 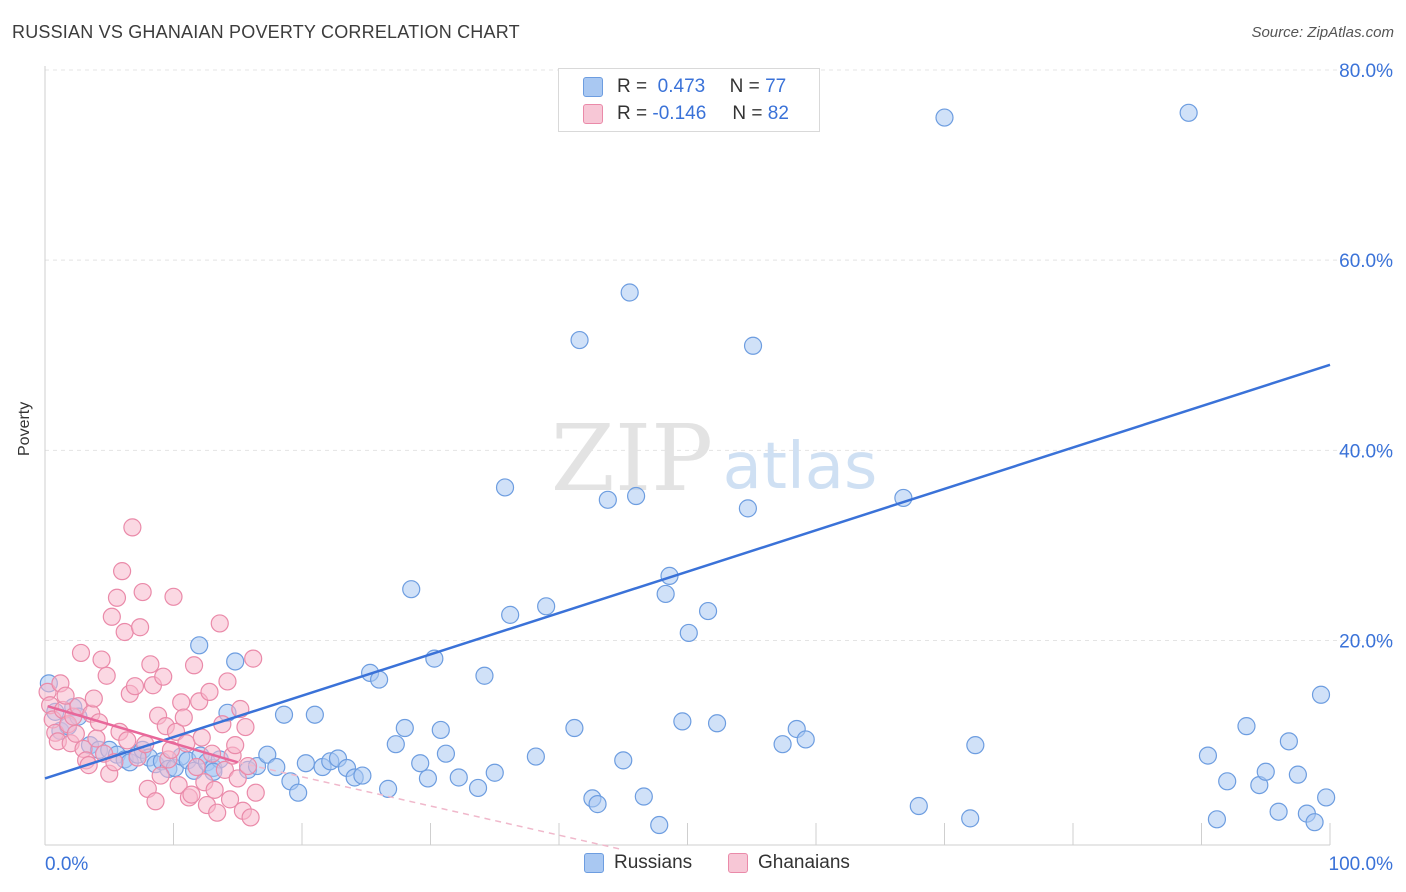 What do you see at coordinates (1366, 642) in the screenshot?
I see `y-tick-label: 20.0%` at bounding box center [1366, 642].